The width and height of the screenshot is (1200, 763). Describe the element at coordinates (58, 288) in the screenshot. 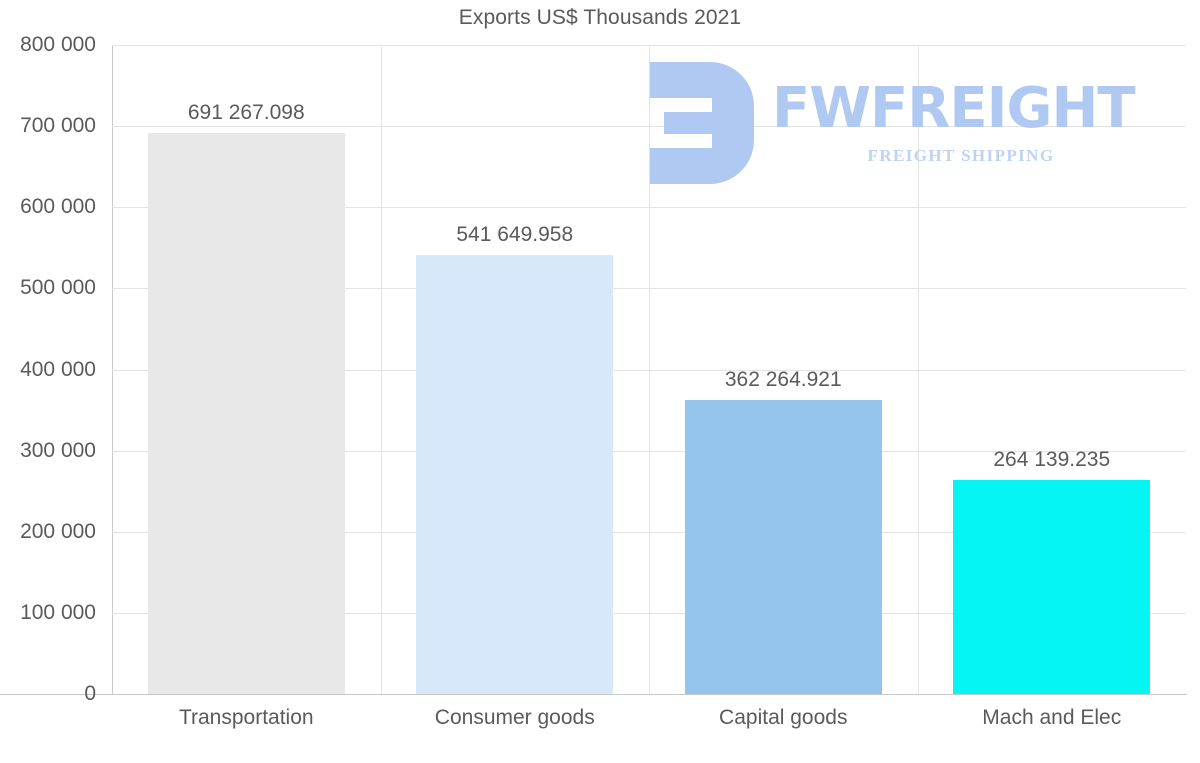

I see `y-axis-tick-label: 500 000` at that location.